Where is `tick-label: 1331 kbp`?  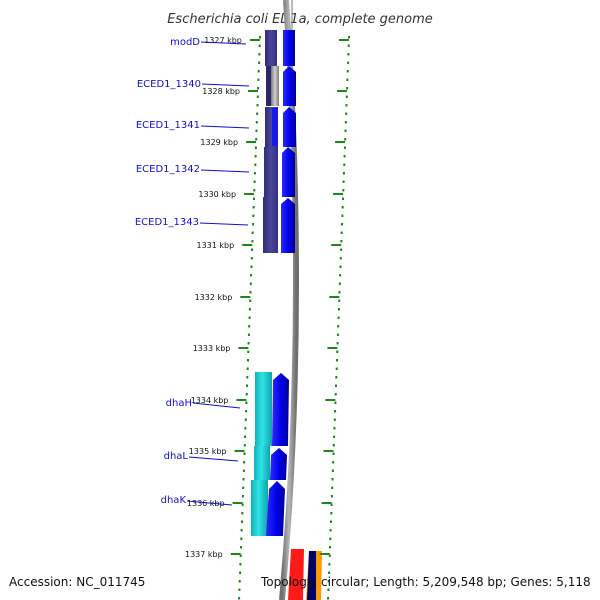
tick-label: 1331 kbp is located at coordinates (215, 245).